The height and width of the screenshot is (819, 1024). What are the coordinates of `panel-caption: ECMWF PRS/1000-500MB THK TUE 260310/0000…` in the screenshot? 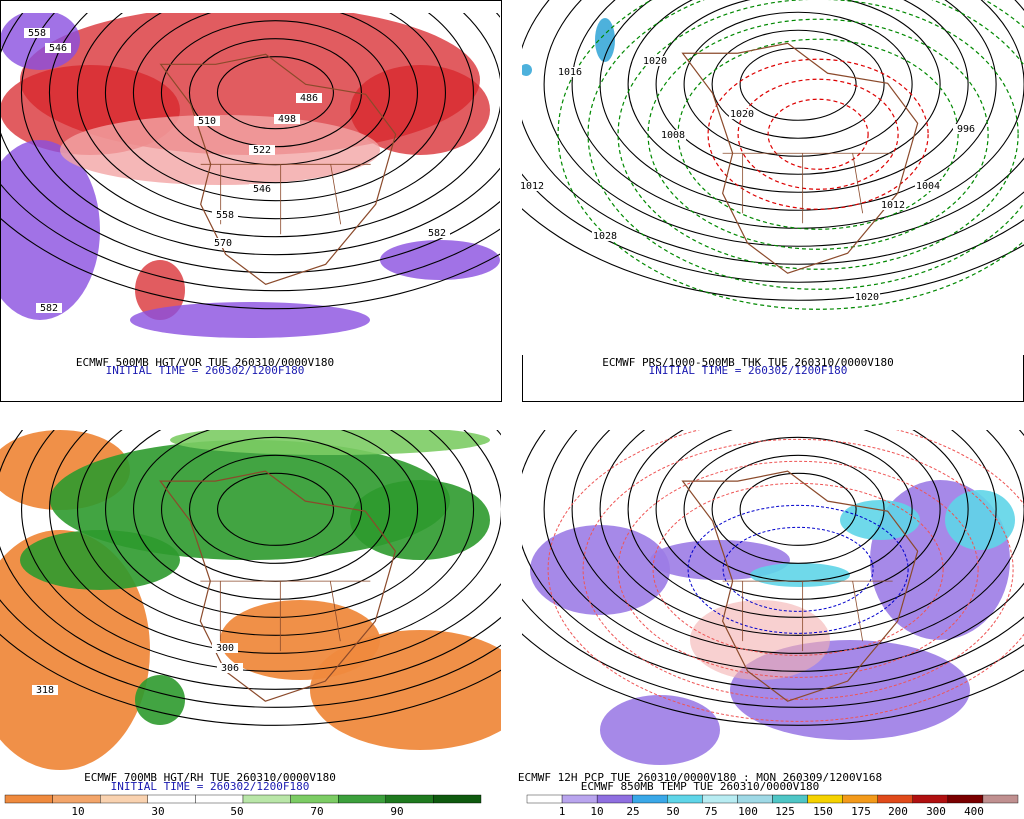 It's located at (747, 362).